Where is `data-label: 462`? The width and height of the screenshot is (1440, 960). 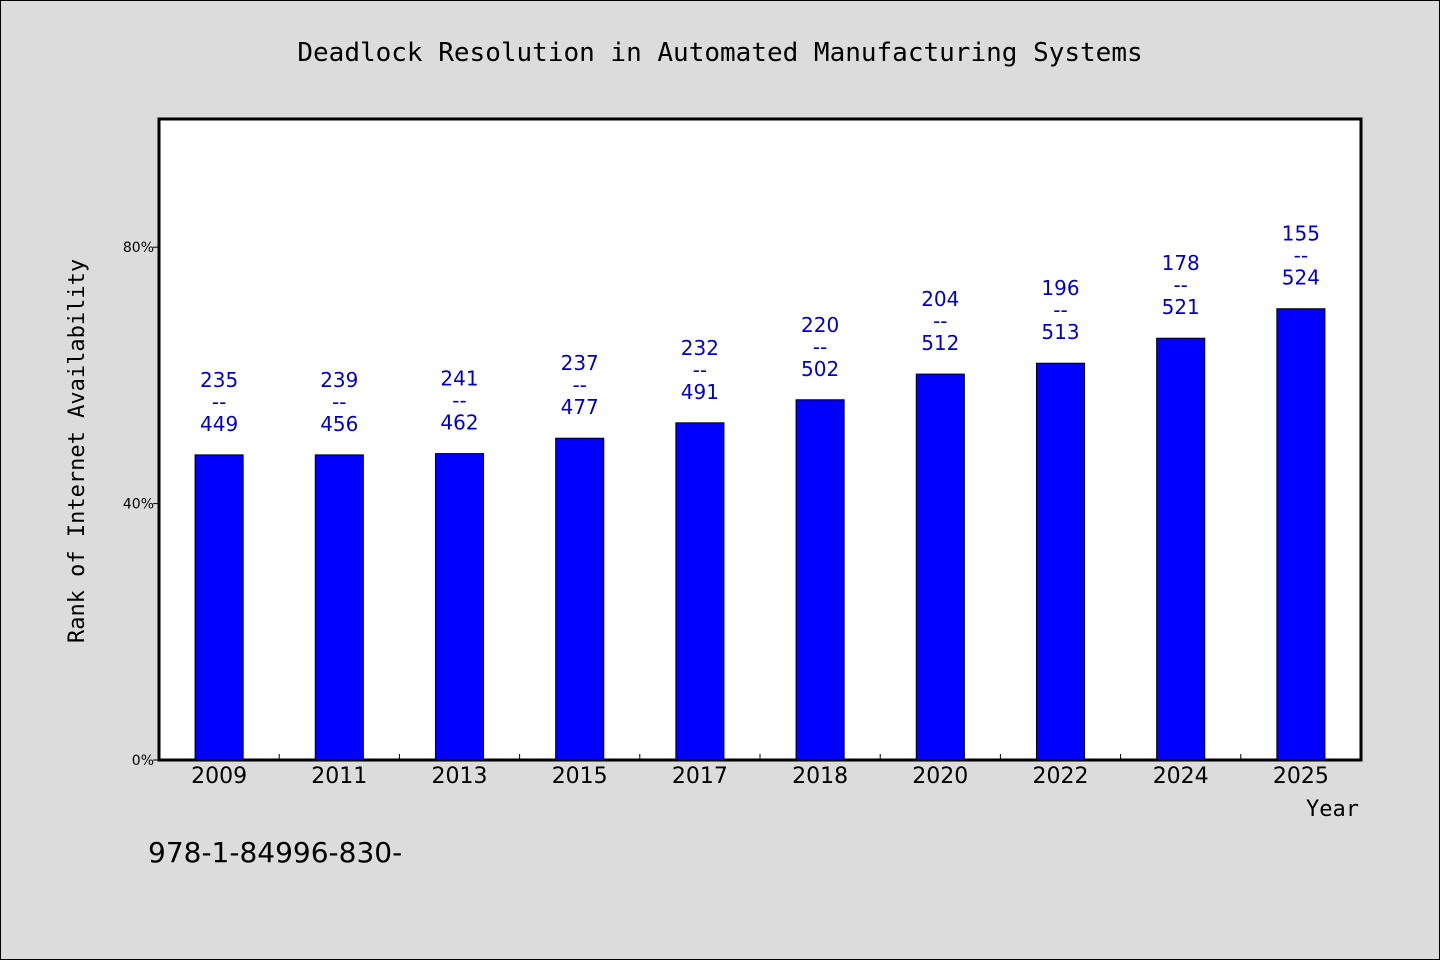 data-label: 462 is located at coordinates (459, 423).